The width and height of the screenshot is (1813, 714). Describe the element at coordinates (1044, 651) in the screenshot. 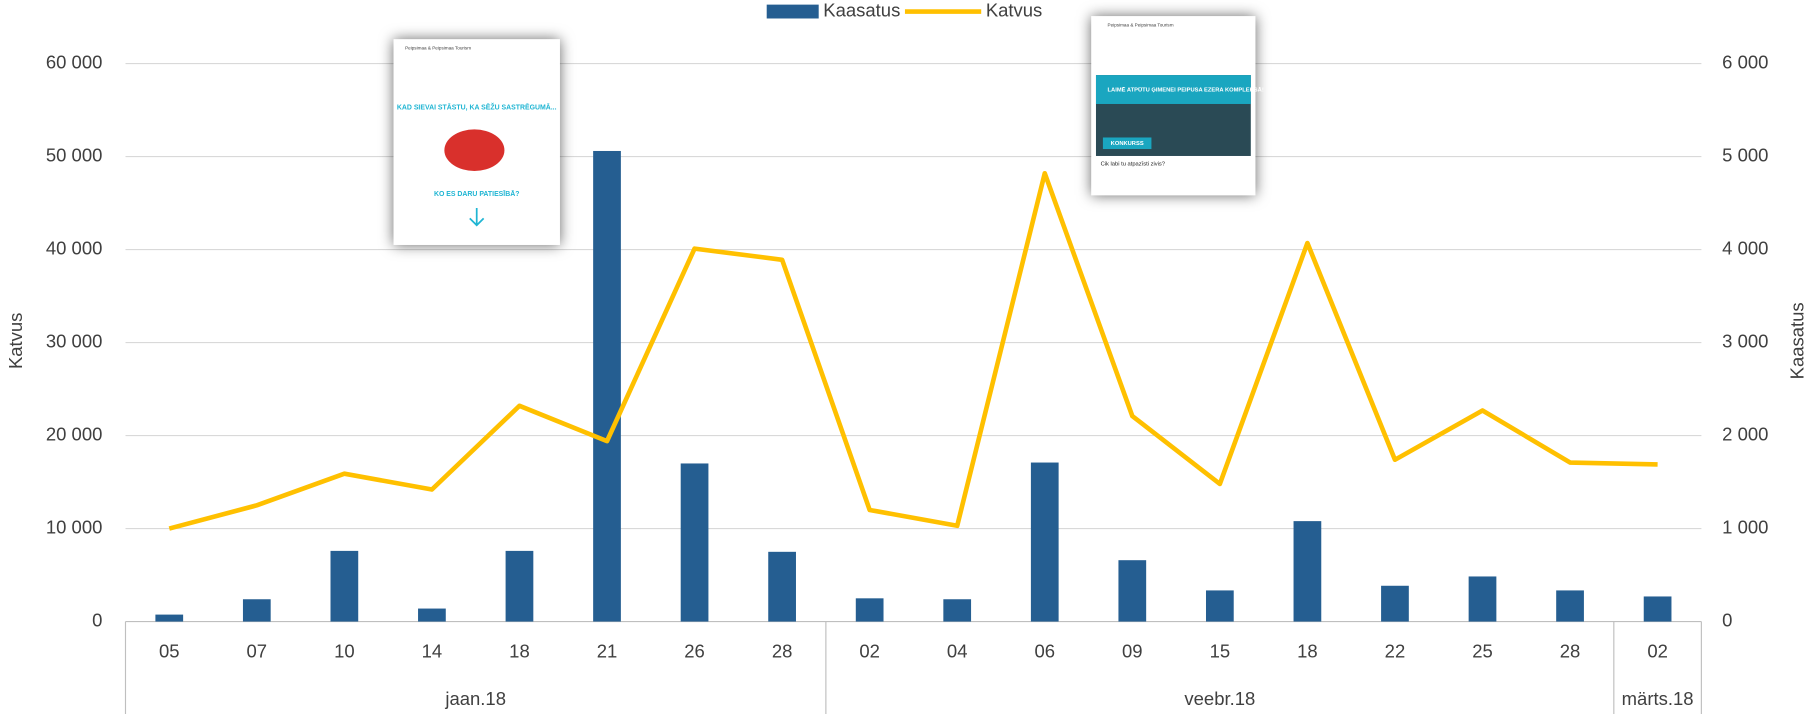

I see `x-tick-label: 06` at that location.